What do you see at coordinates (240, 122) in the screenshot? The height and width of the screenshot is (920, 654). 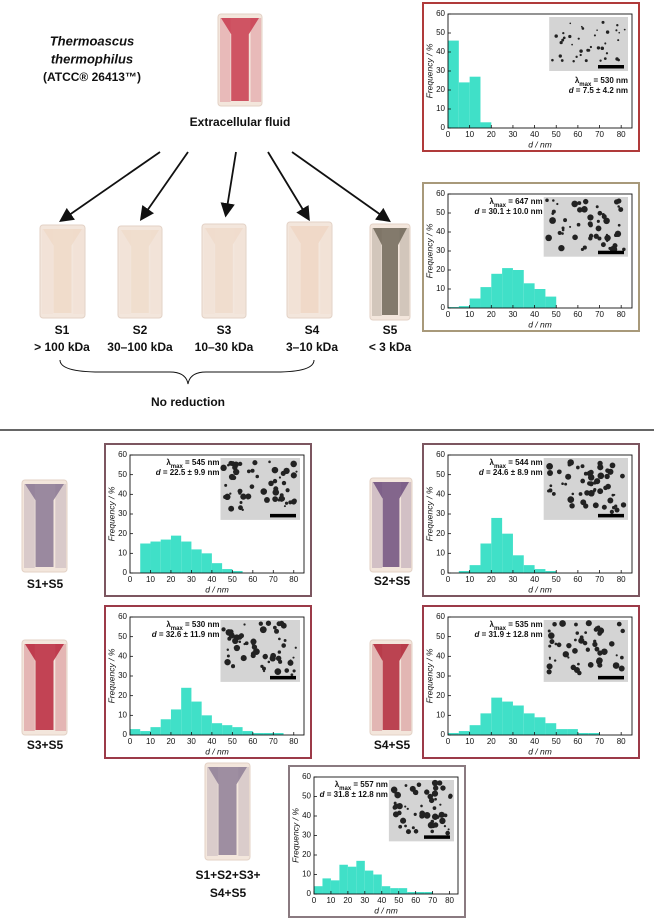 I see `source-label: Extracellular fluid` at bounding box center [240, 122].